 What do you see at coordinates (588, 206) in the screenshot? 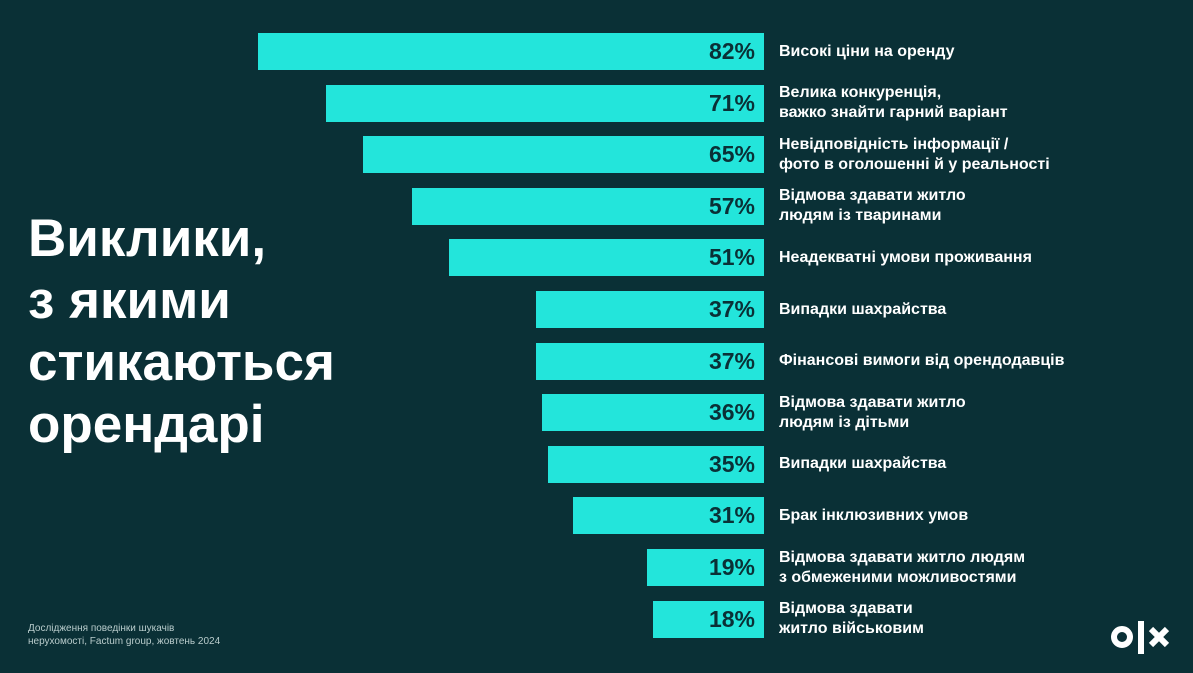
I see `bar: 57%` at bounding box center [588, 206].